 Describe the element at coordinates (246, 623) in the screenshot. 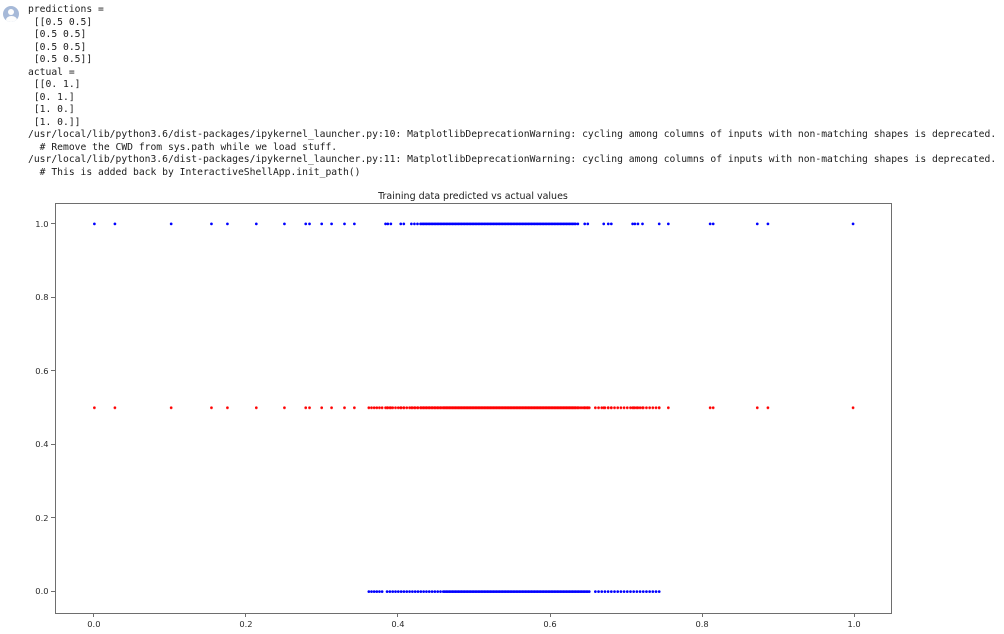

I see `x-tick-label: 0.2` at that location.